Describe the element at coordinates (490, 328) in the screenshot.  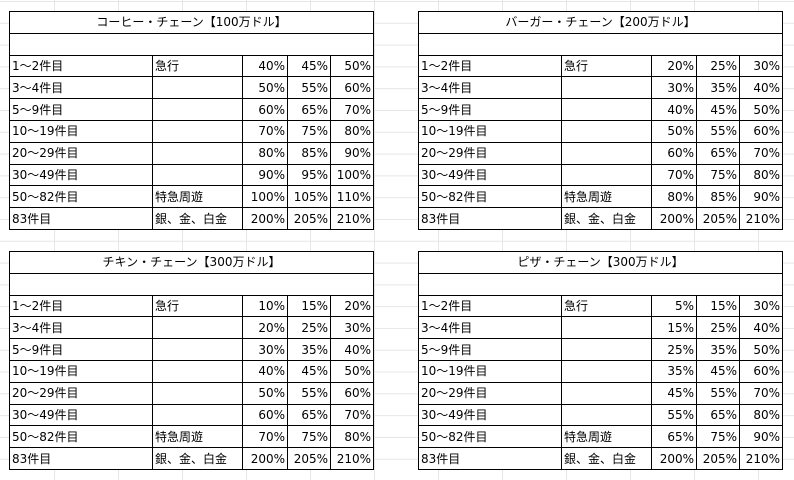
I see `range-cell: 3～4件目` at that location.